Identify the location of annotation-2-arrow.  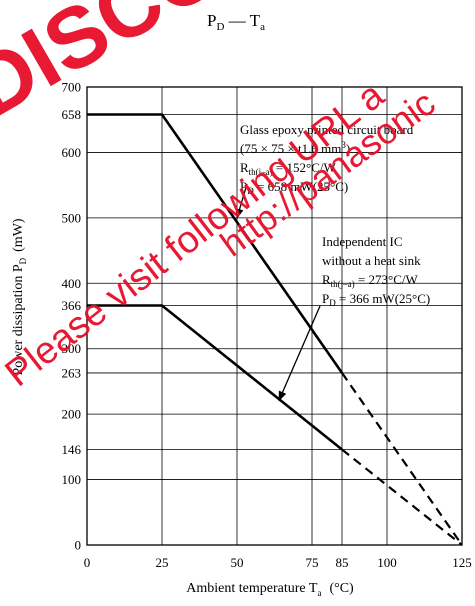
(299, 353).